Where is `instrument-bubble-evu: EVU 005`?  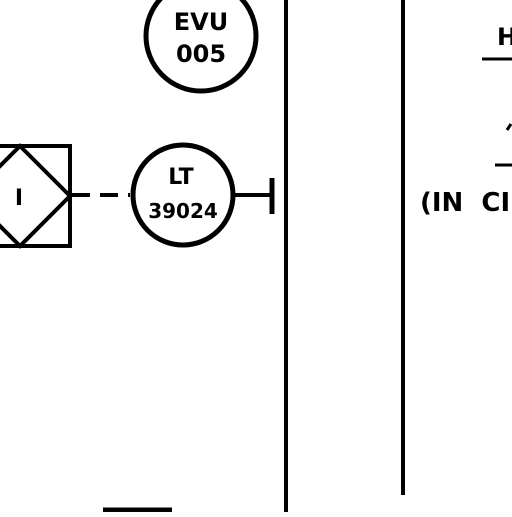 instrument-bubble-evu: EVU 005 is located at coordinates (201, 47).